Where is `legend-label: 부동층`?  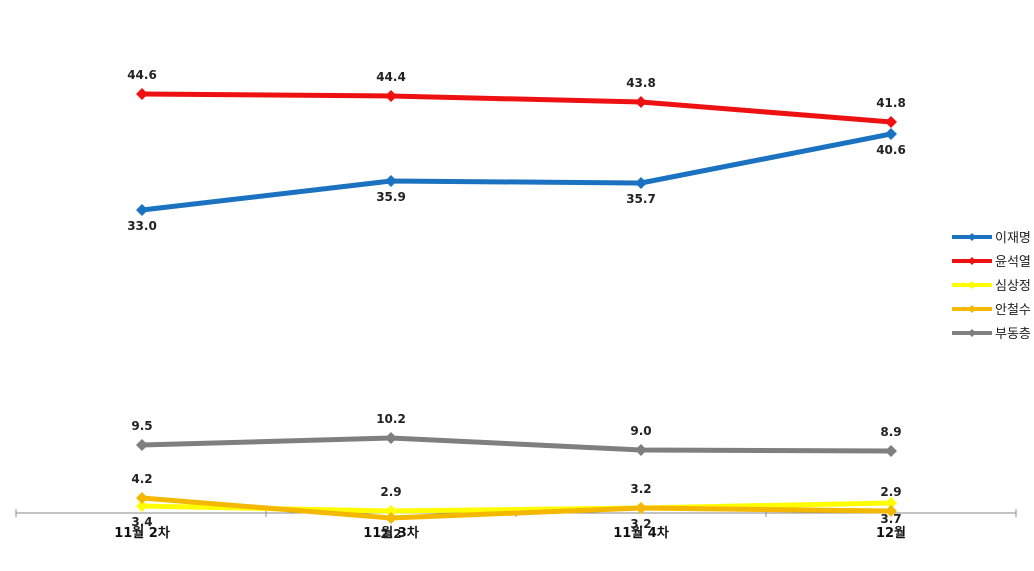 legend-label: 부동층 is located at coordinates (1013, 334).